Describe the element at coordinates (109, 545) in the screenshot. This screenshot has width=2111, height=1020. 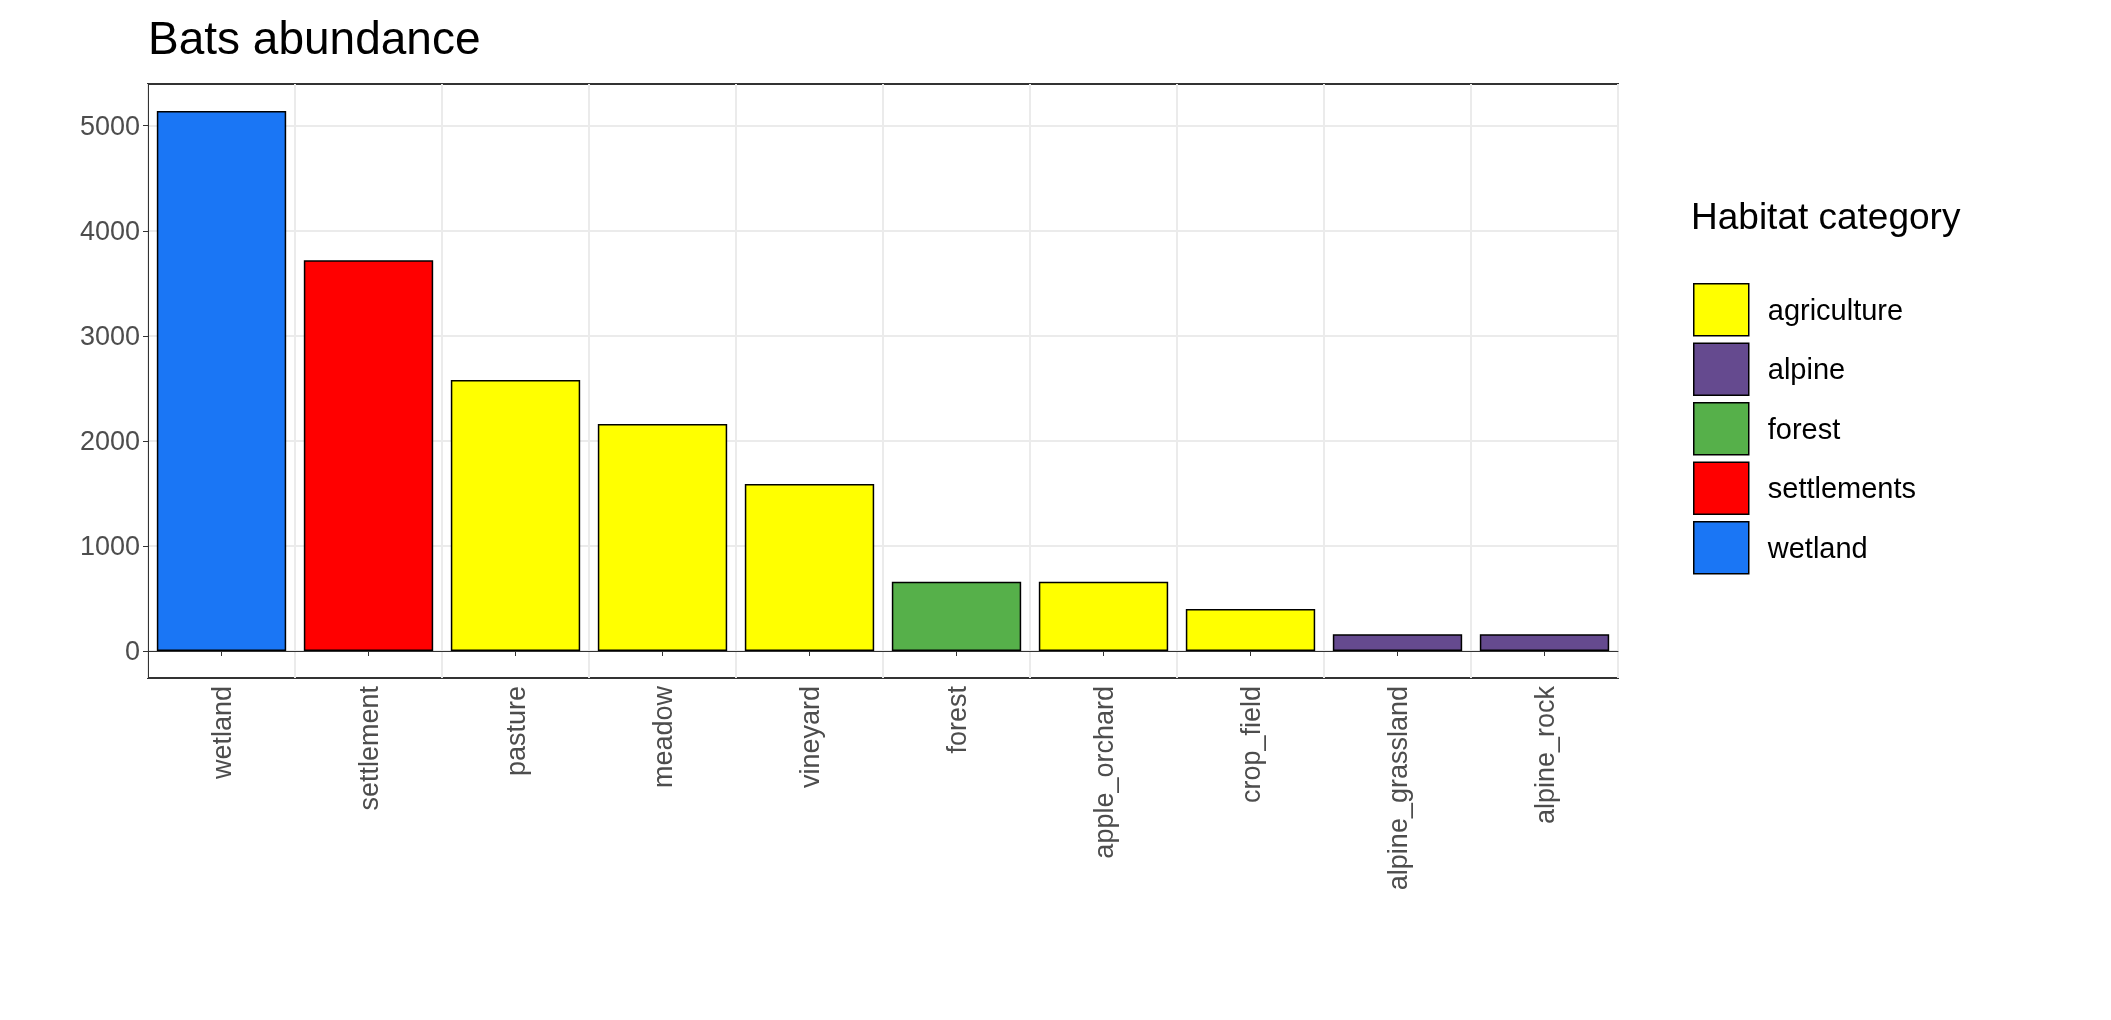
I see `y-tick-label: 1000` at that location.